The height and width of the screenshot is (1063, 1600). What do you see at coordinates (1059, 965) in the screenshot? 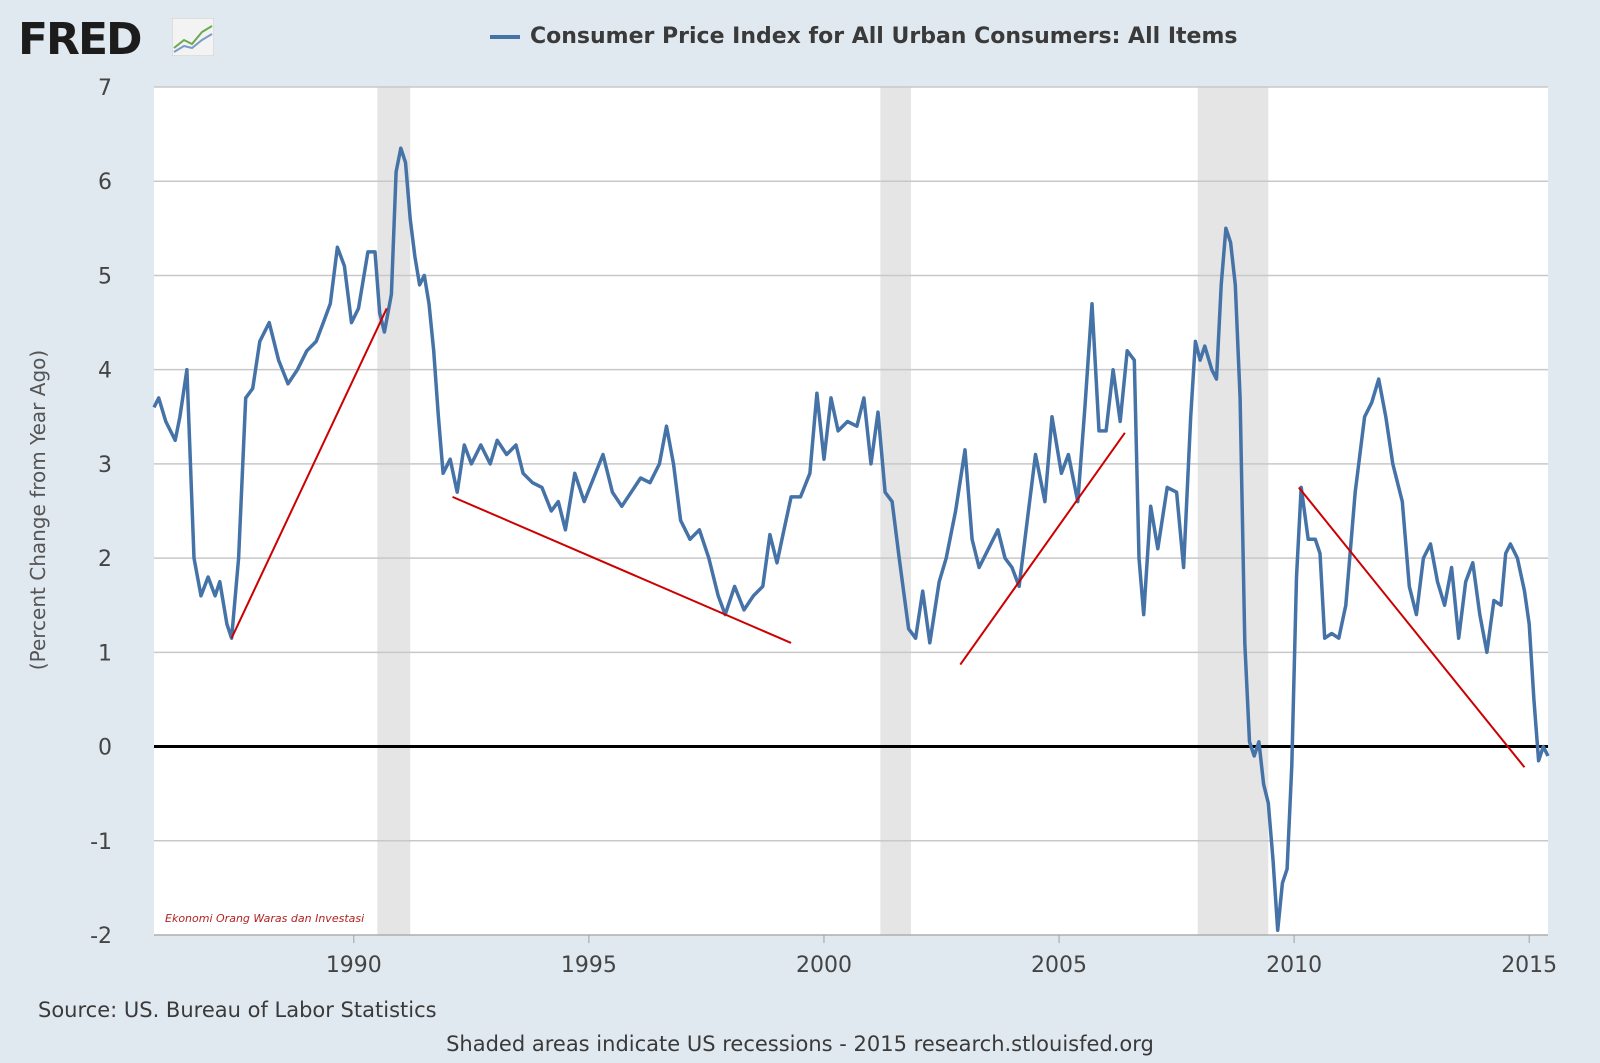
I see `x-tick-label: 2005` at bounding box center [1059, 965].